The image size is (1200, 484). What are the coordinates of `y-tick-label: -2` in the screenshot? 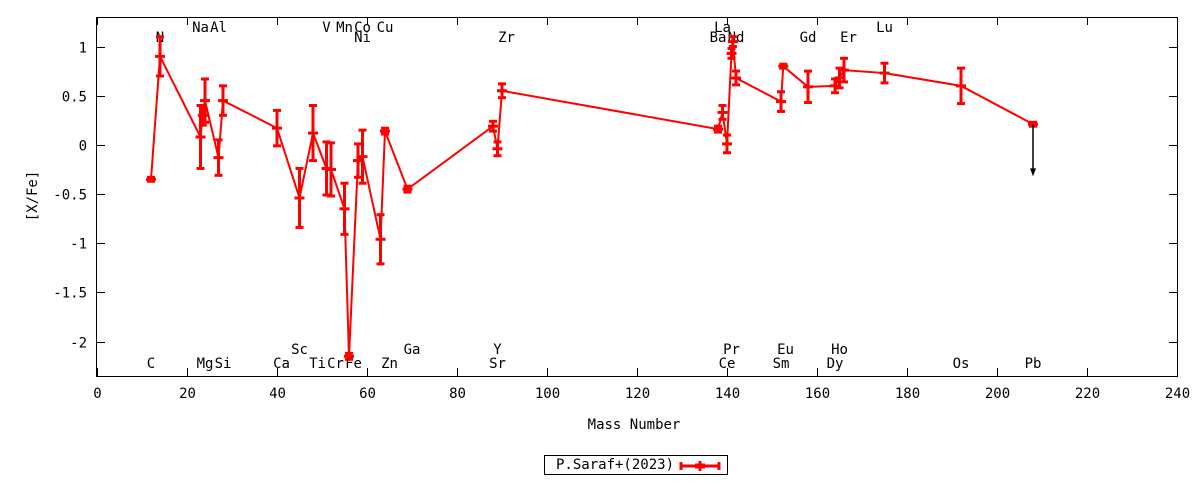 It's located at (78, 344).